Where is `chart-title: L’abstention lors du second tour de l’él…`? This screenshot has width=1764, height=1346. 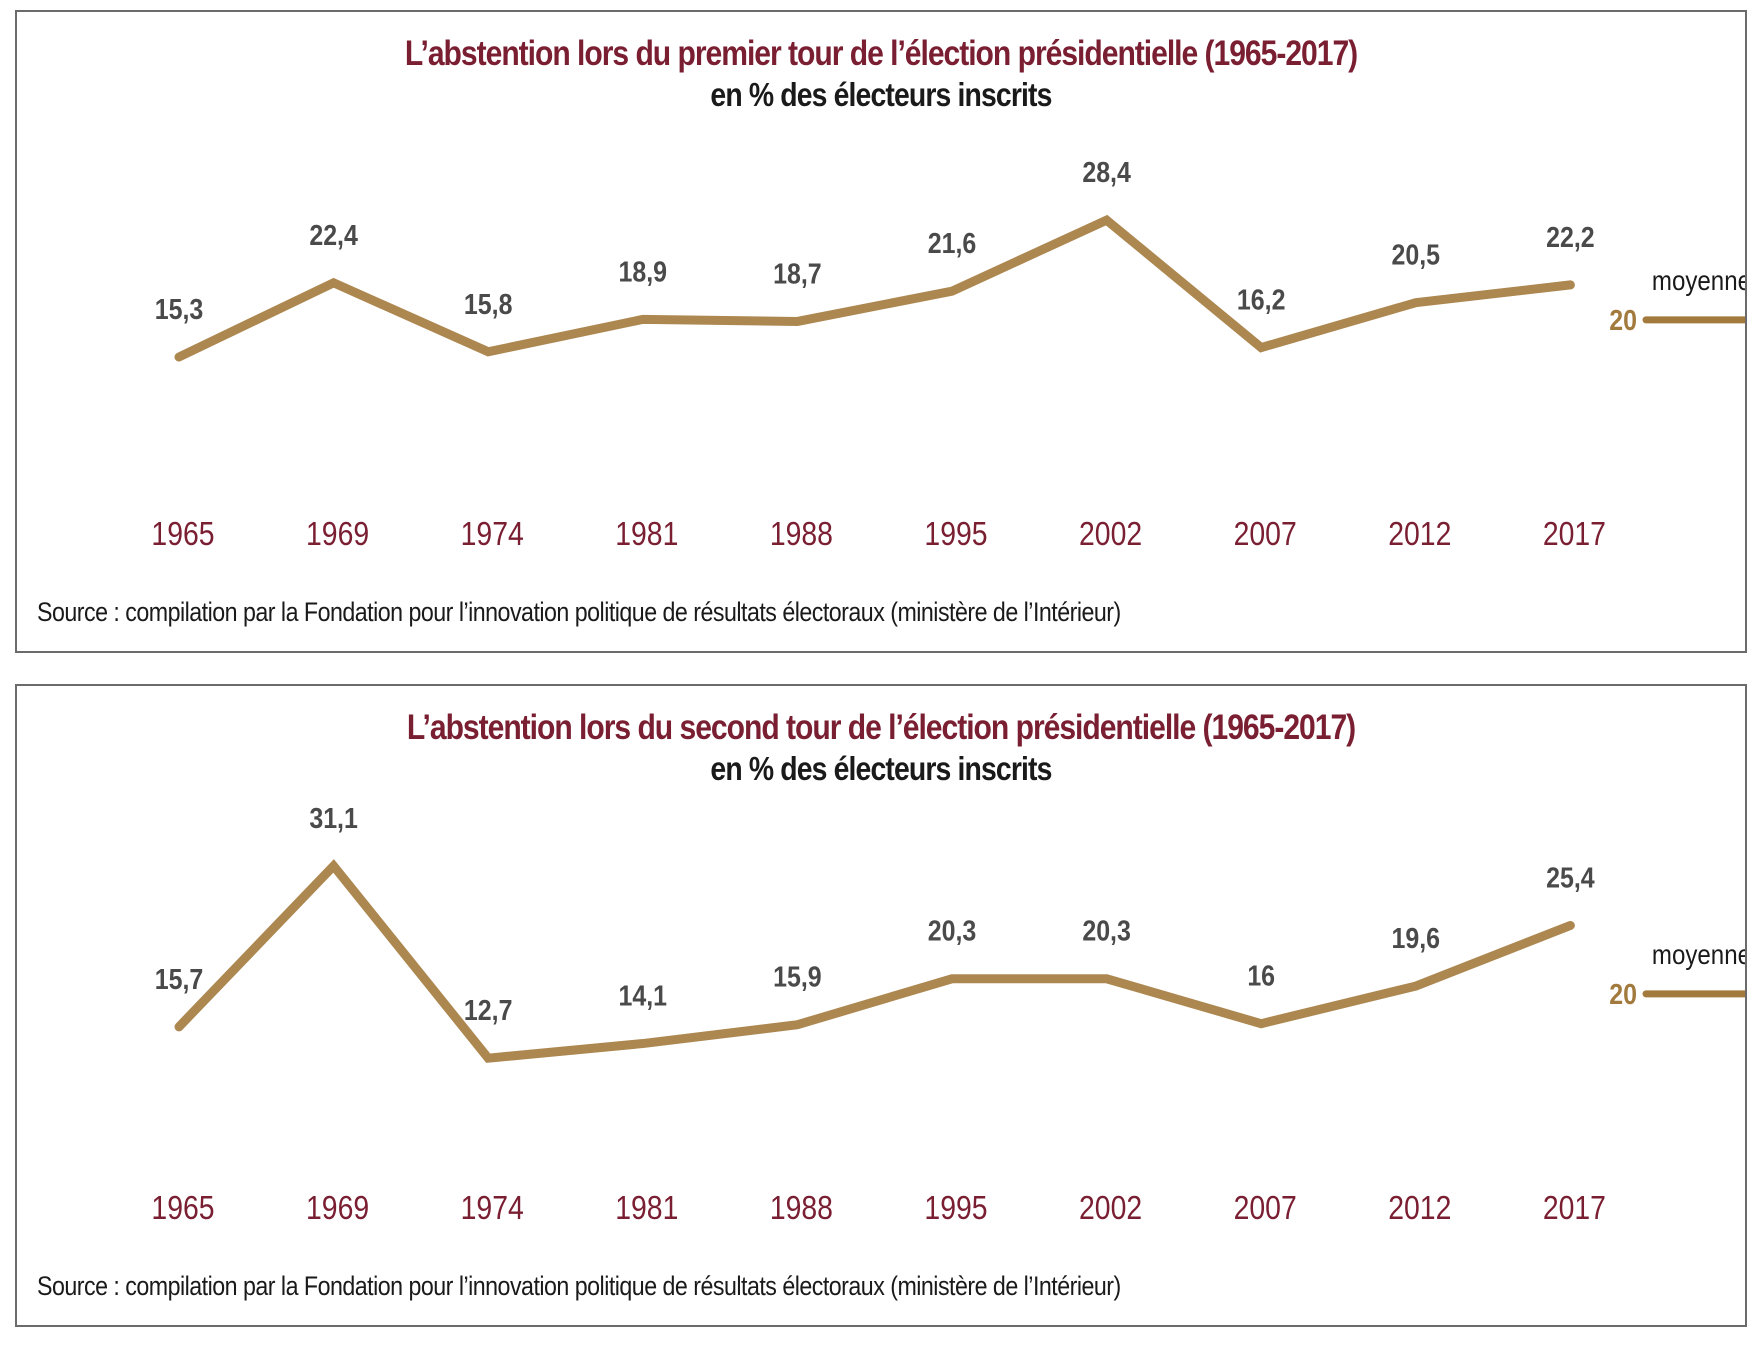 chart-title: L’abstention lors du second tour de l’él… is located at coordinates (881, 727).